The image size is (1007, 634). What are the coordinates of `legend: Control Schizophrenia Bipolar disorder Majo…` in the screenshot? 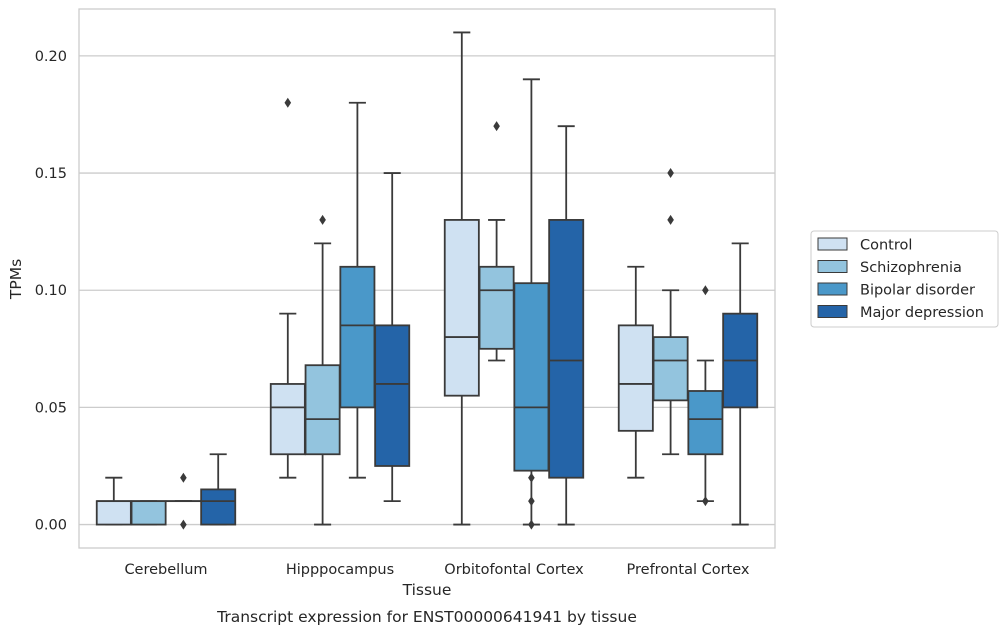 It's located at (904, 279).